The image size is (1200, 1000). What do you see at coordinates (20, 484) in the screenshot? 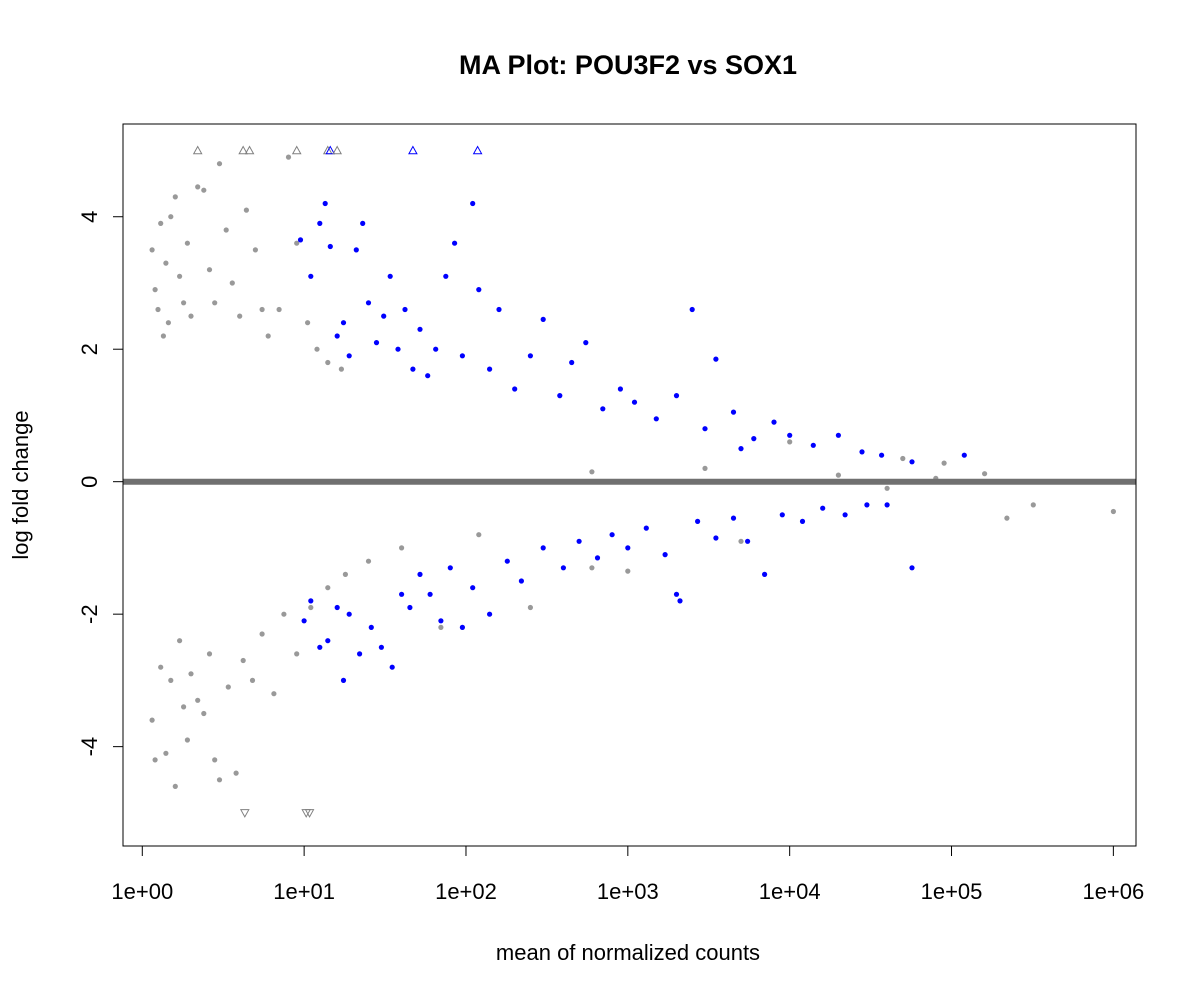
I see `y-axis-label: log fold change` at bounding box center [20, 484].